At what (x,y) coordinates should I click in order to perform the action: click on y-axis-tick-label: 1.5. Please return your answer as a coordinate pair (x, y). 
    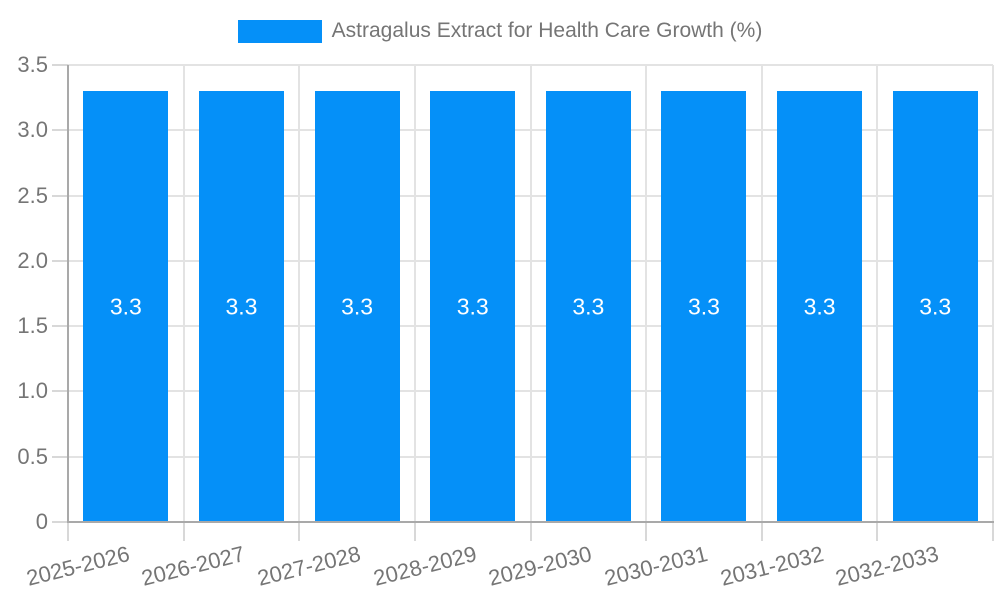
    Looking at the image, I should click on (32, 326).